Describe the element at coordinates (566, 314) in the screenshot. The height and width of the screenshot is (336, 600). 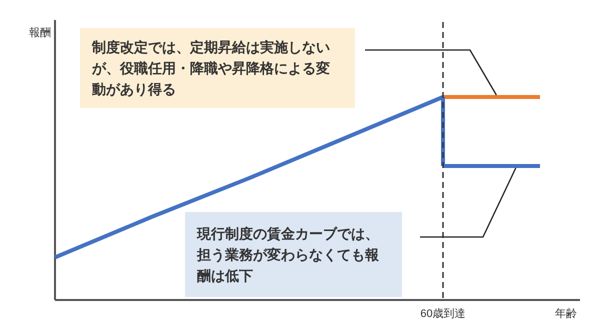
I see `x-axis-title: 年齢` at that location.